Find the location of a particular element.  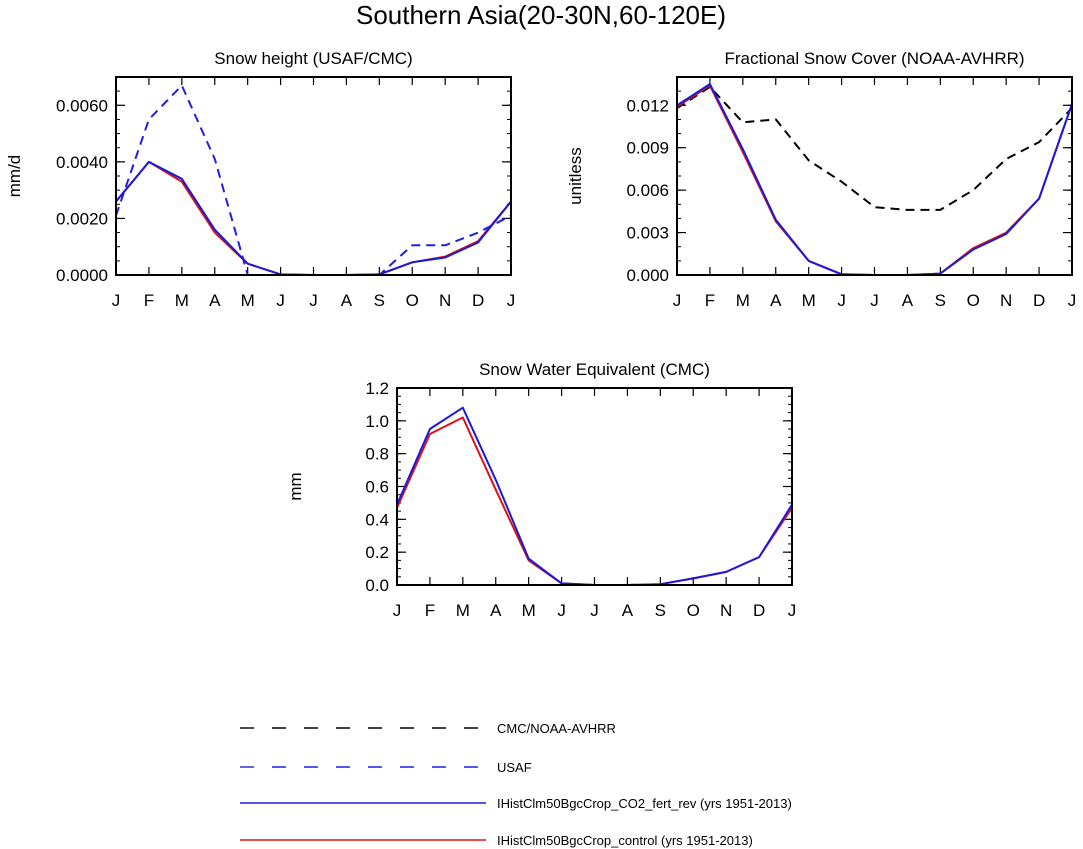

y-tick-label: 0.4 is located at coordinates (377, 519).